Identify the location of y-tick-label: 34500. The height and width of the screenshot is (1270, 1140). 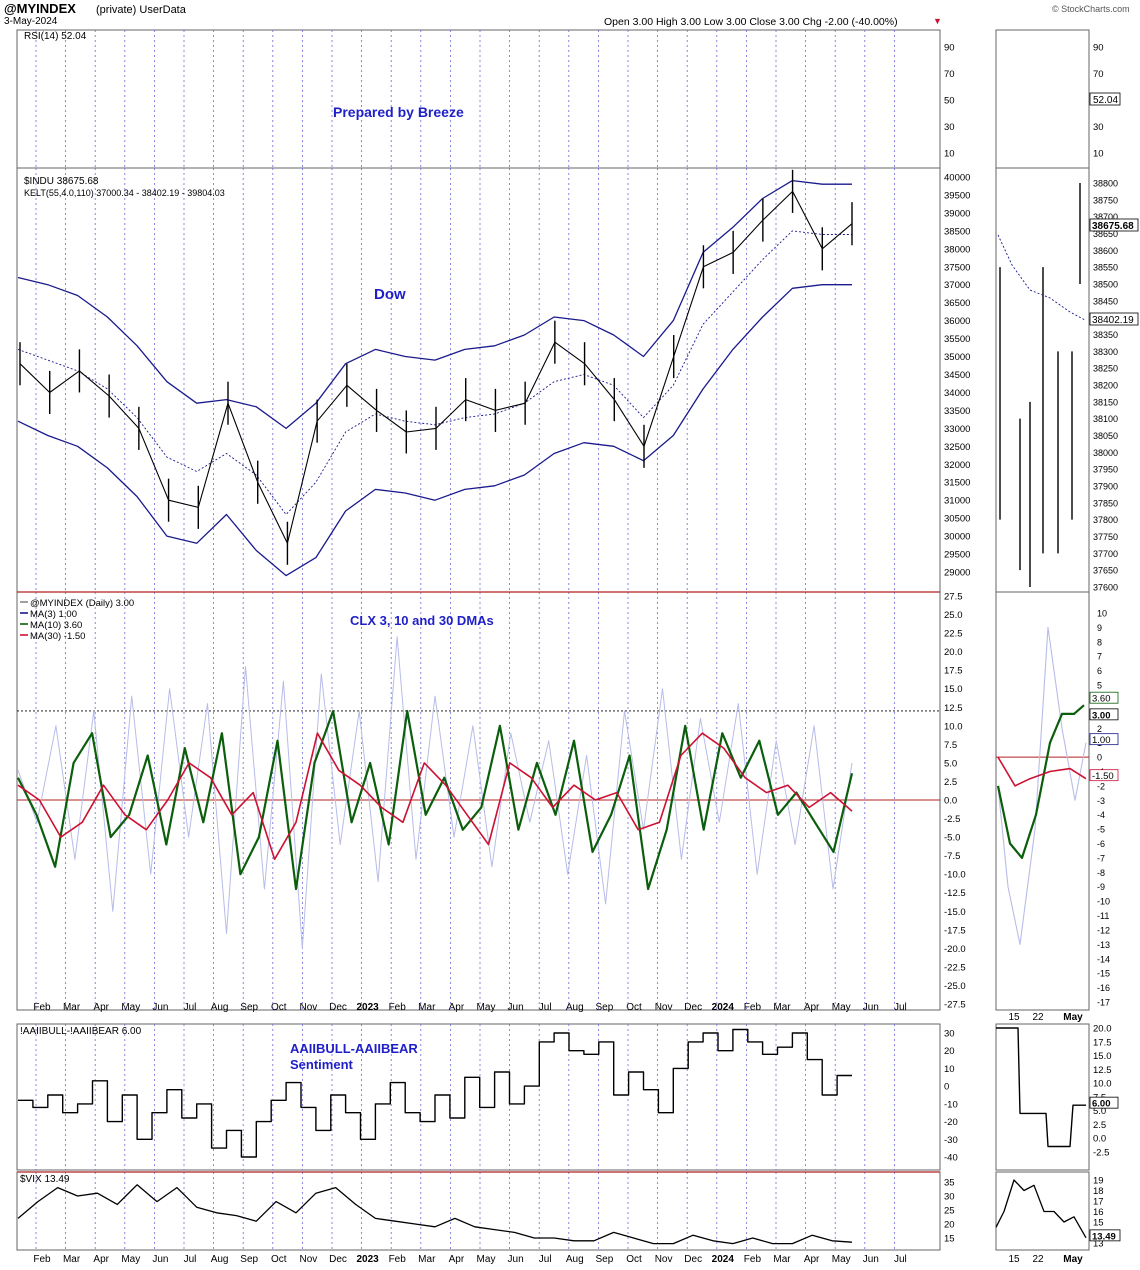
(957, 375).